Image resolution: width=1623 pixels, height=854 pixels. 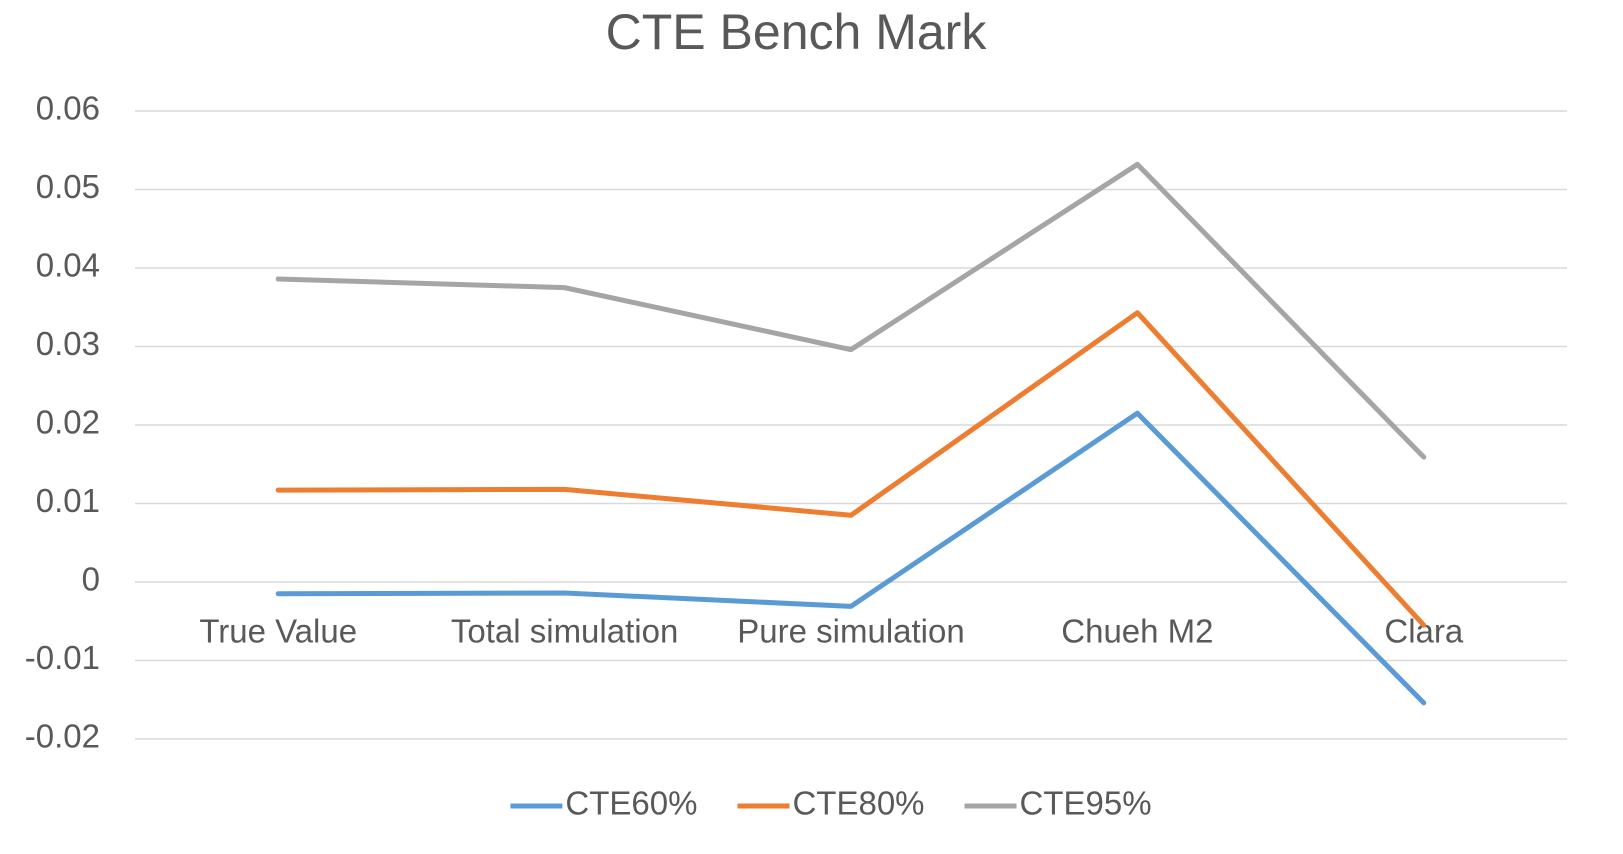 What do you see at coordinates (68, 500) in the screenshot?
I see `y-tick-label: 0.01` at bounding box center [68, 500].